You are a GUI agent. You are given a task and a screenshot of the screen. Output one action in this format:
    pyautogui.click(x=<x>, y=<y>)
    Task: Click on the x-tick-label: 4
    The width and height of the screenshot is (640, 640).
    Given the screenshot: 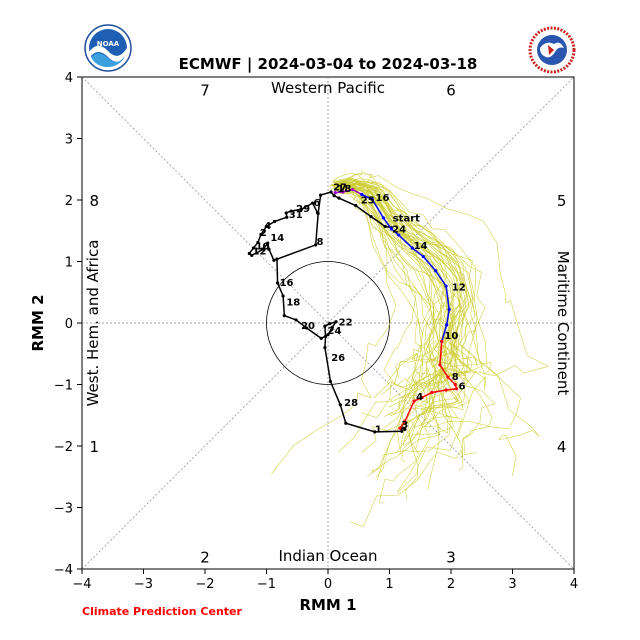 What is the action you would take?
    pyautogui.click(x=574, y=584)
    